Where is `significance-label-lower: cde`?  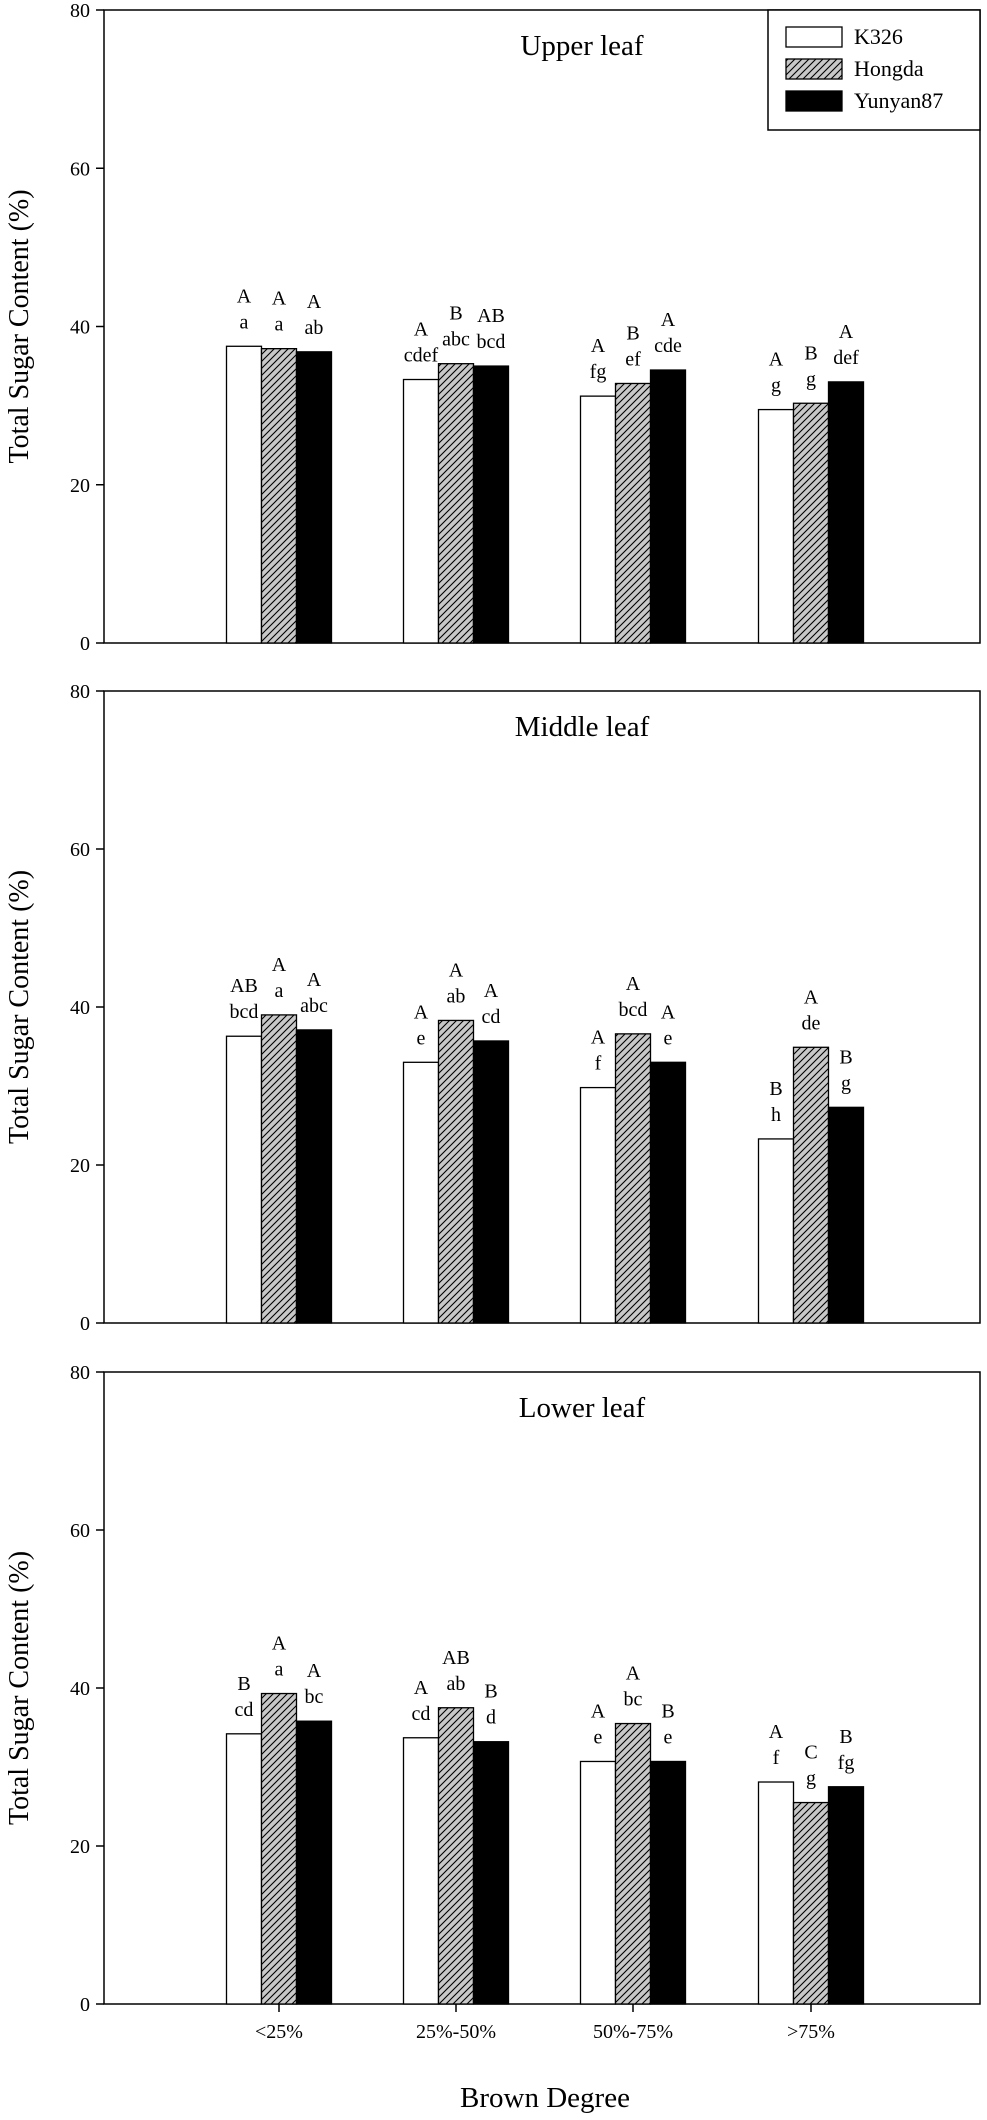 significance-label-lower: cde is located at coordinates (668, 346).